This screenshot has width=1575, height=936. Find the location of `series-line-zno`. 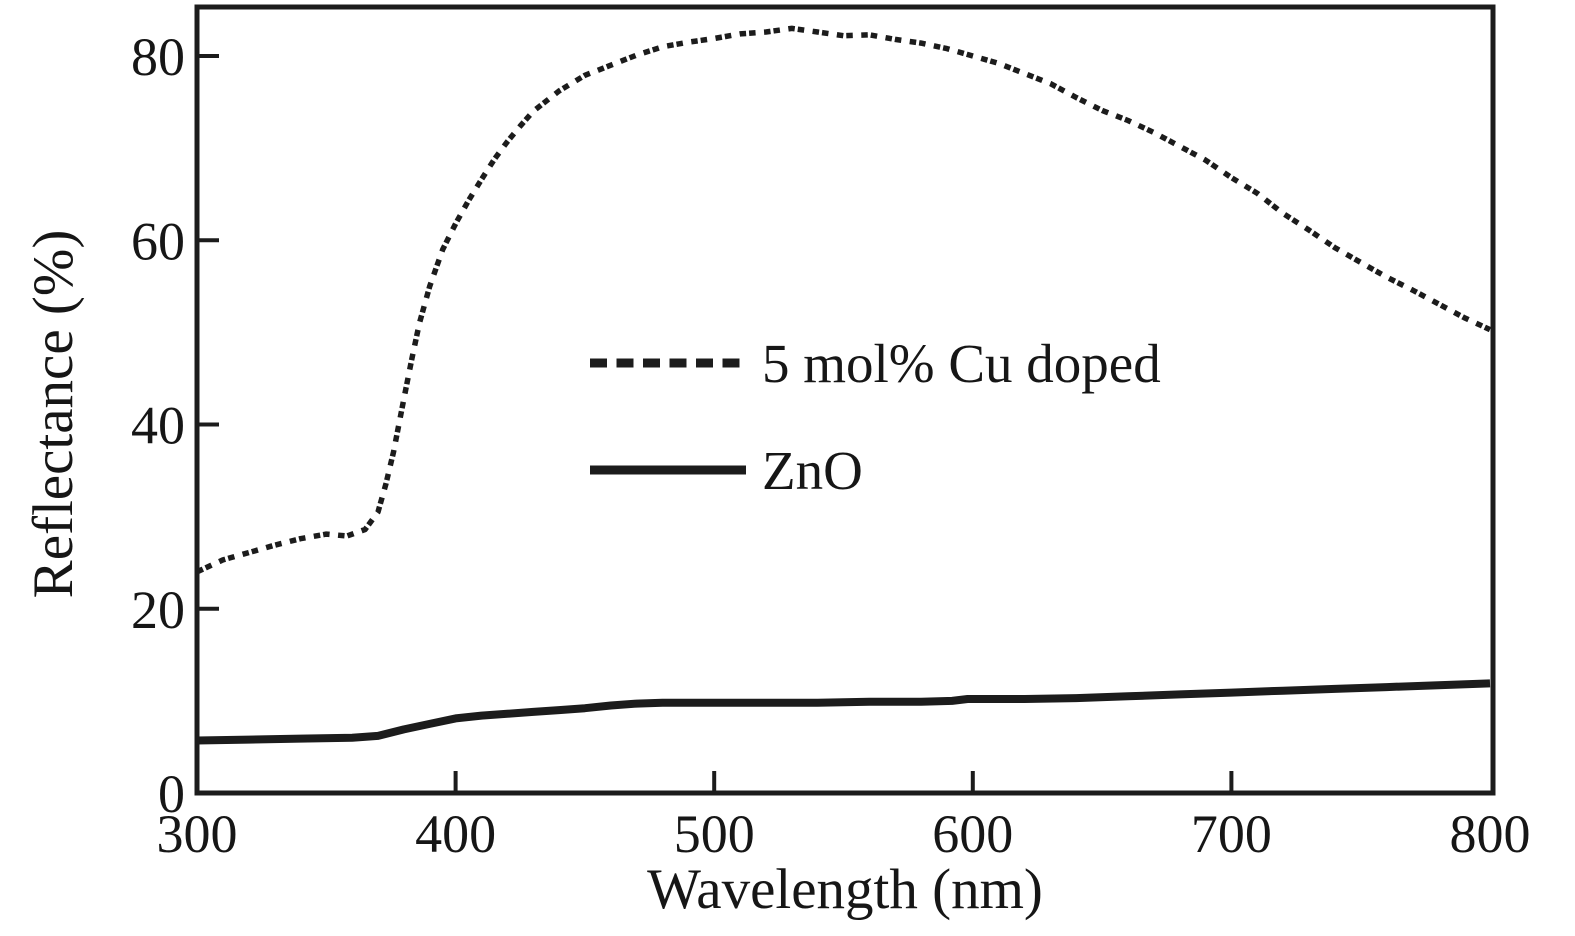

series-line-zno is located at coordinates (843, 712).